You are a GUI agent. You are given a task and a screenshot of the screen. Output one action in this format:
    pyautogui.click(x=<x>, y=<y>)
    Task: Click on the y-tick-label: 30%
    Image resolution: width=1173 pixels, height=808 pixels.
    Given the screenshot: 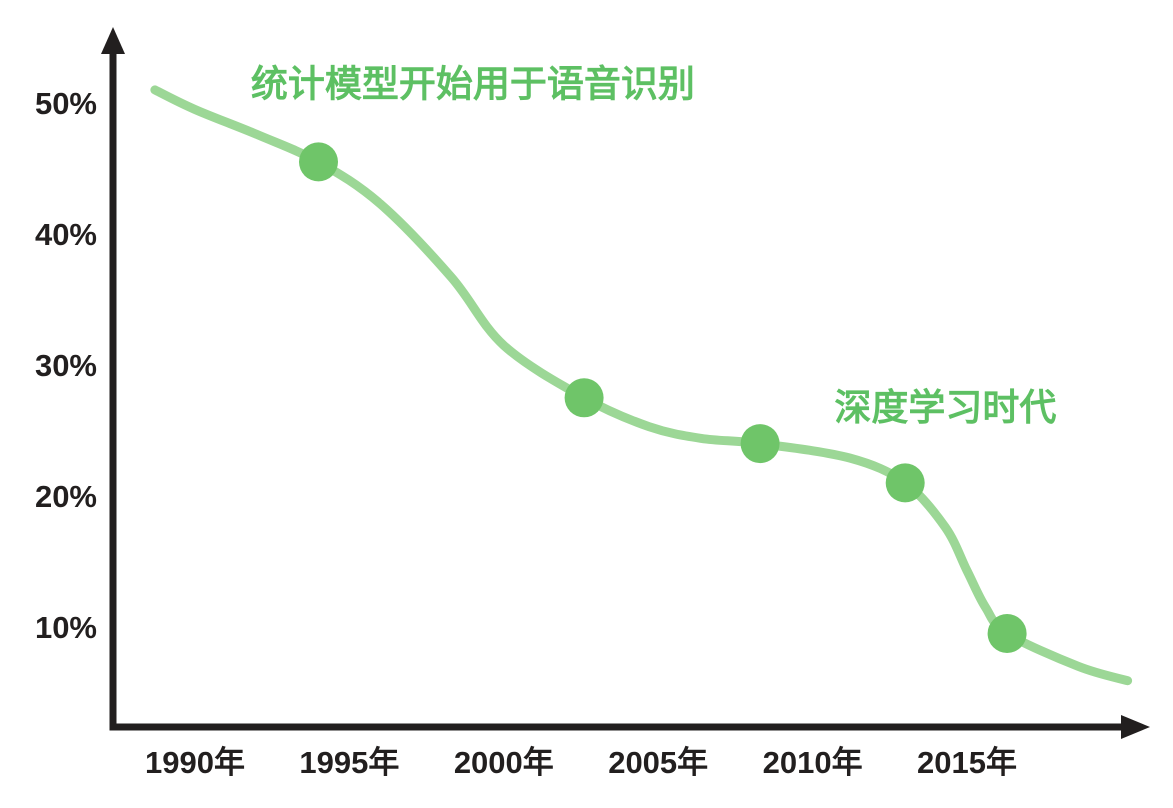 What is the action you would take?
    pyautogui.click(x=66, y=365)
    